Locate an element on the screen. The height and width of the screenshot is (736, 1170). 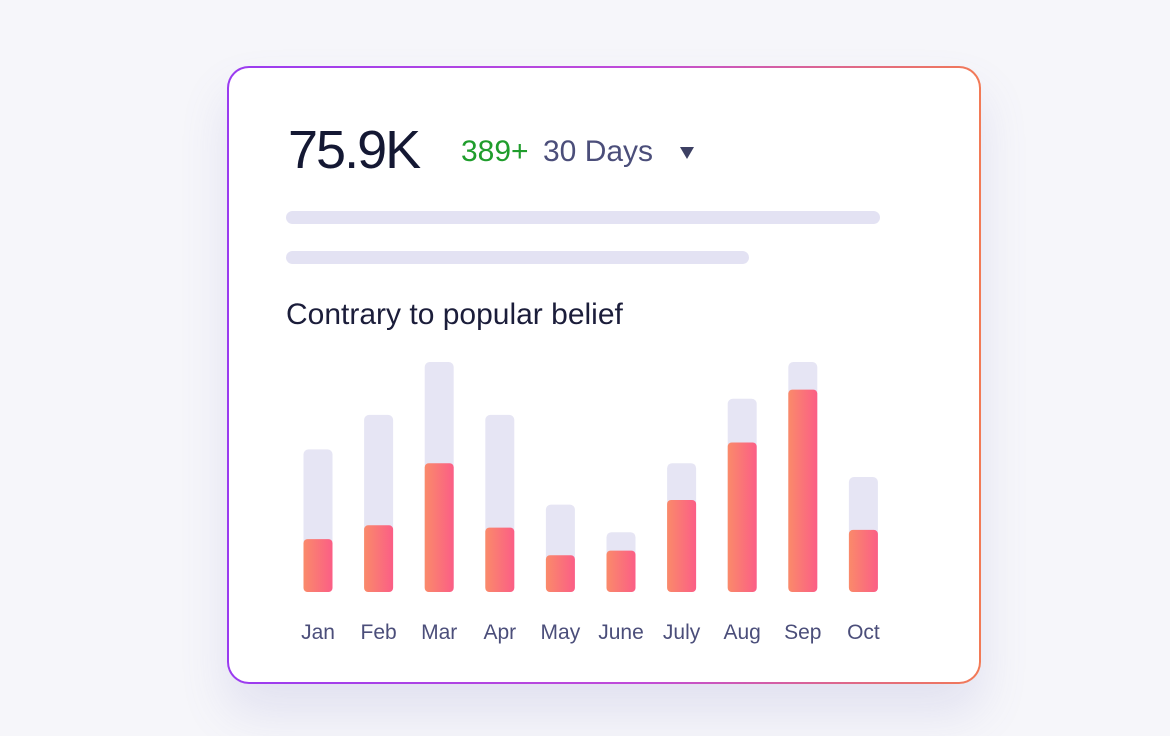
bar-sep is located at coordinates (803, 490).